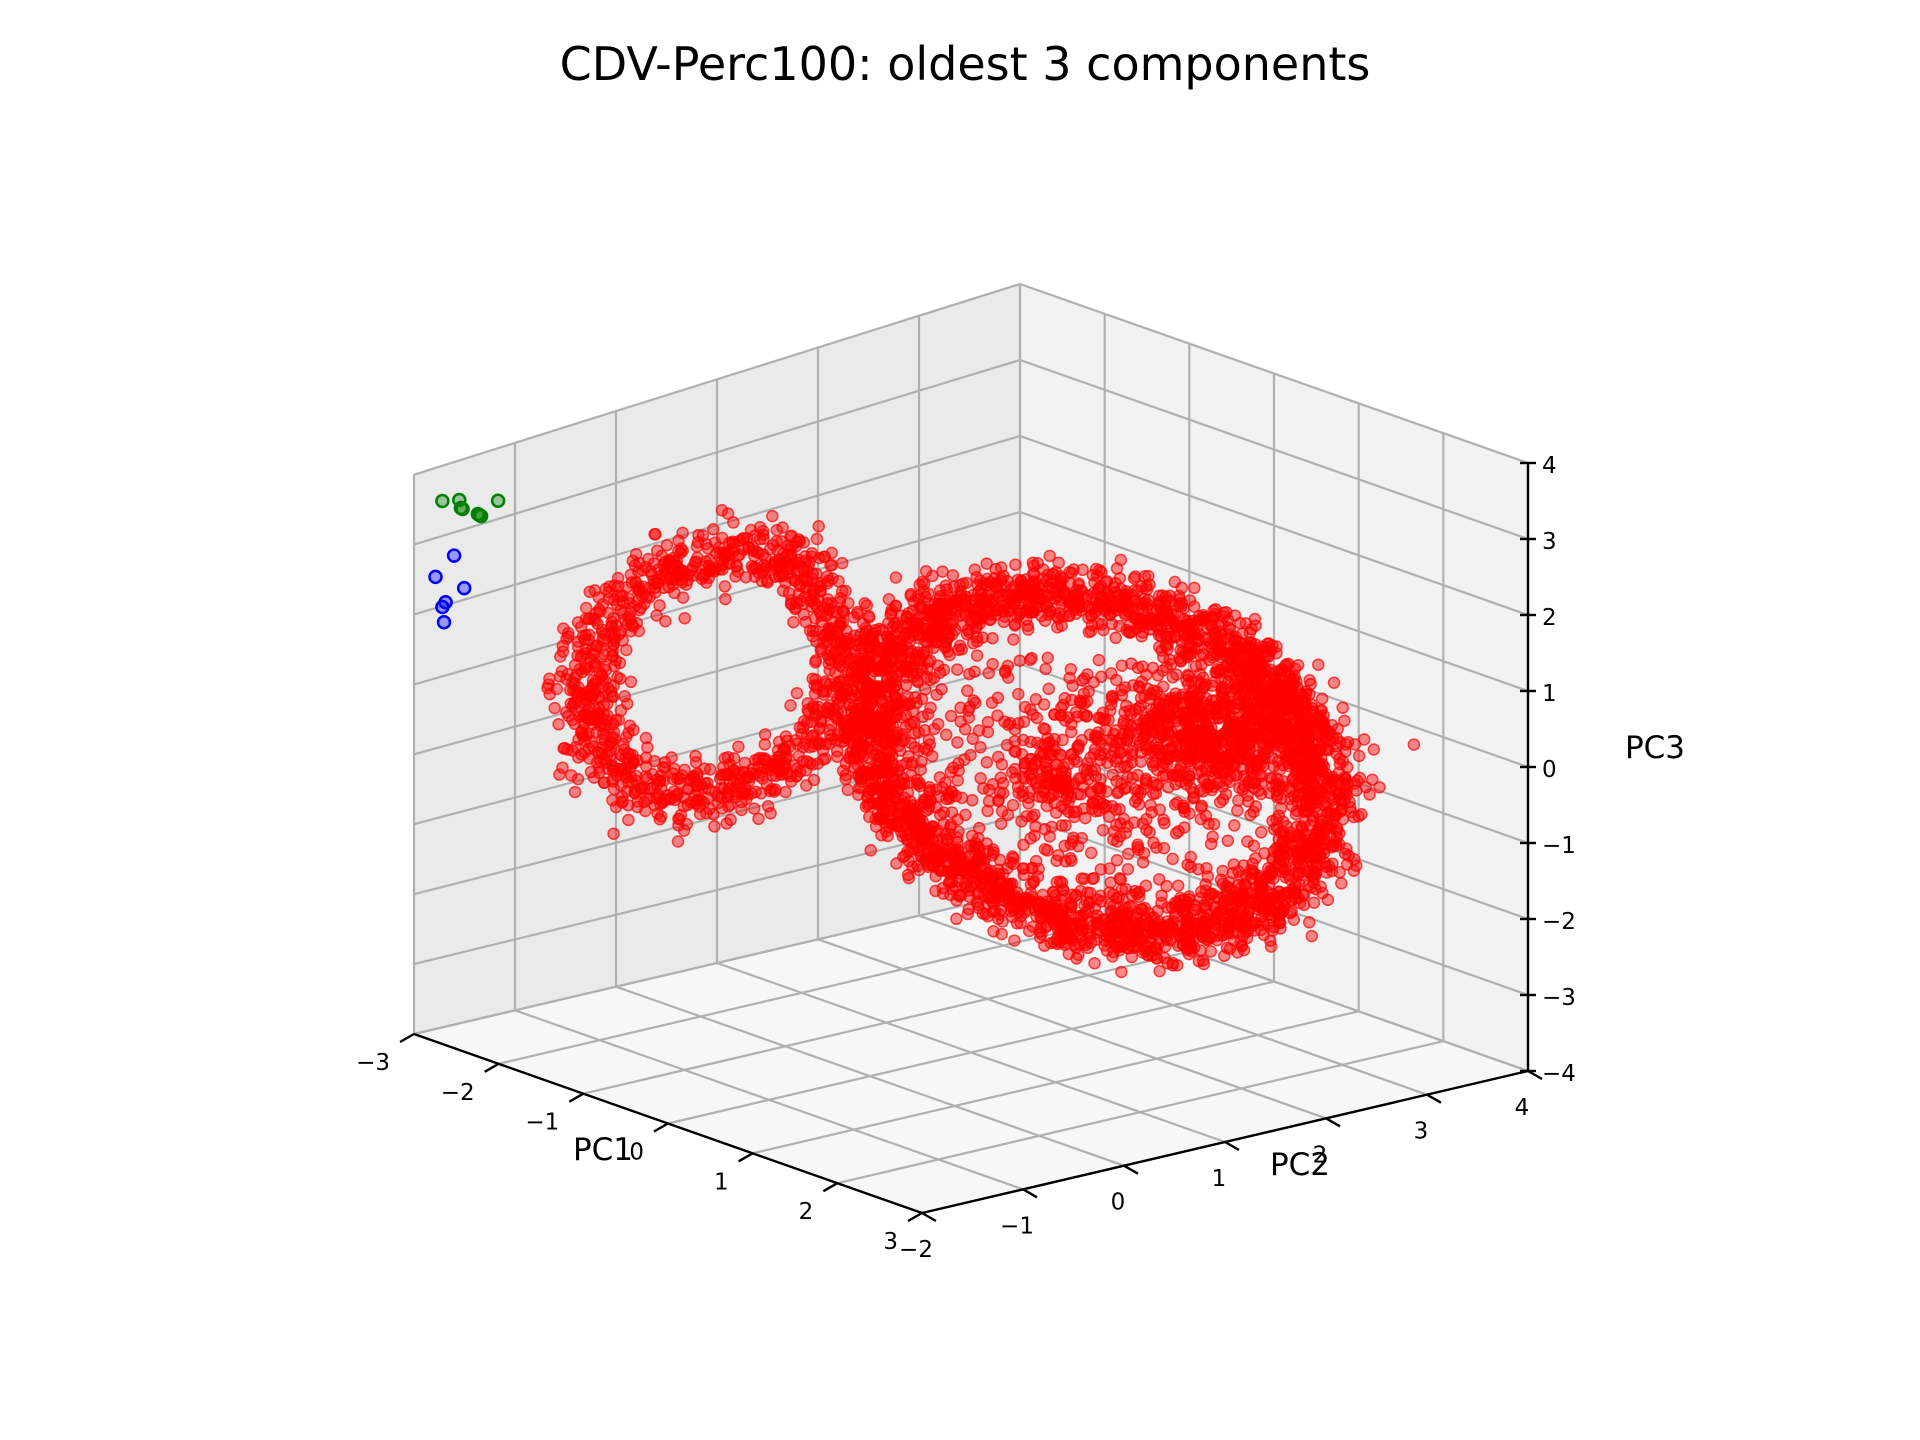  What do you see at coordinates (717, 379) in the screenshot?
I see `grid-line-z-back` at bounding box center [717, 379].